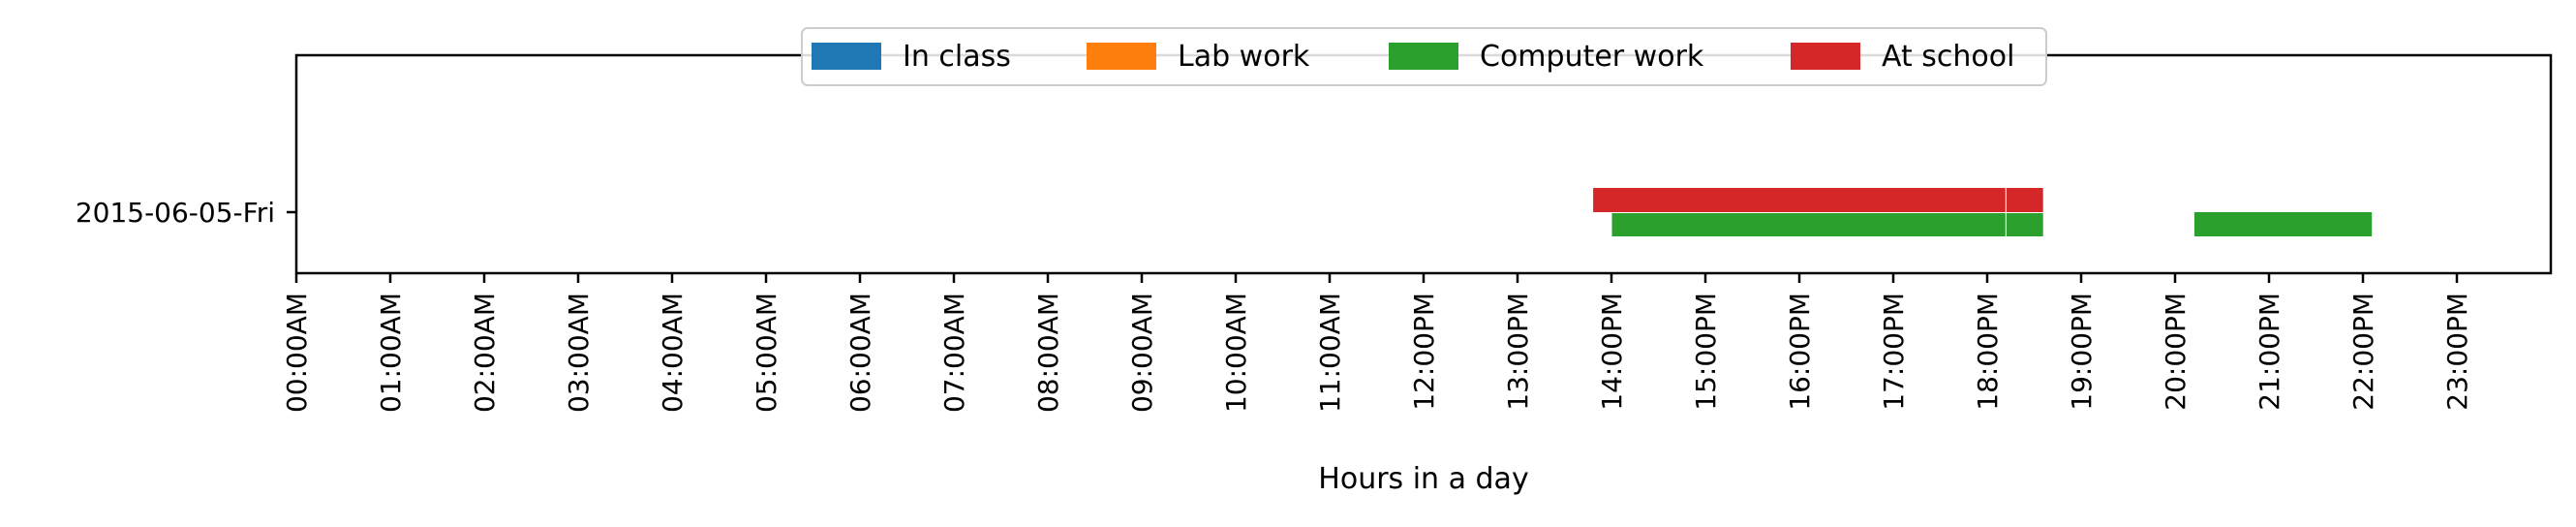 Image resolution: width=2576 pixels, height=527 pixels. What do you see at coordinates (1988, 352) in the screenshot?
I see `x-tick-label: 18:00PM` at bounding box center [1988, 352].